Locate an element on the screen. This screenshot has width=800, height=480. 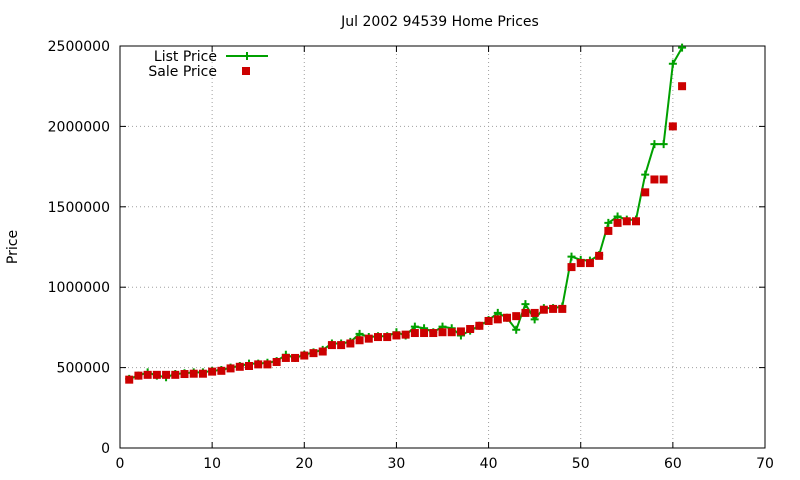
legend-label-list-price: List Price is located at coordinates (185, 57).